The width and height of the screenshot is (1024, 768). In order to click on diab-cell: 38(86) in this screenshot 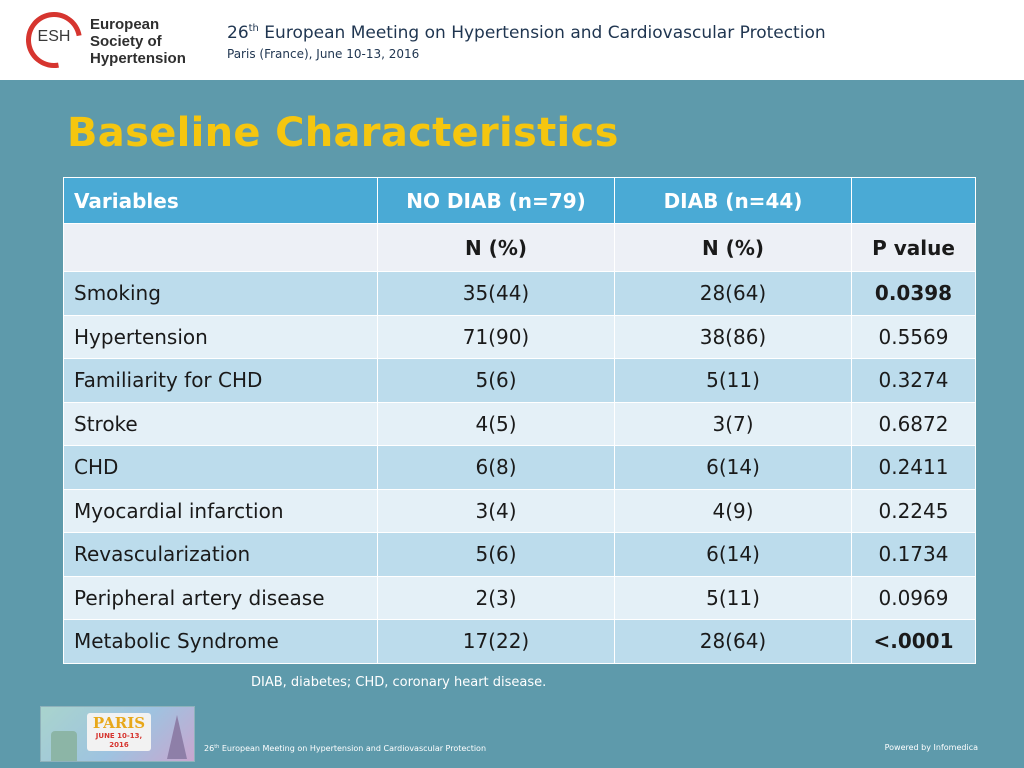, I will do `click(733, 336)`.